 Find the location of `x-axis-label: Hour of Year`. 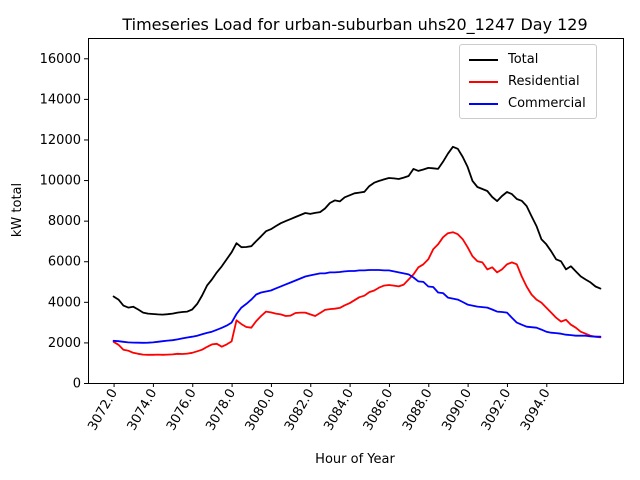

x-axis-label: Hour of Year is located at coordinates (355, 459).